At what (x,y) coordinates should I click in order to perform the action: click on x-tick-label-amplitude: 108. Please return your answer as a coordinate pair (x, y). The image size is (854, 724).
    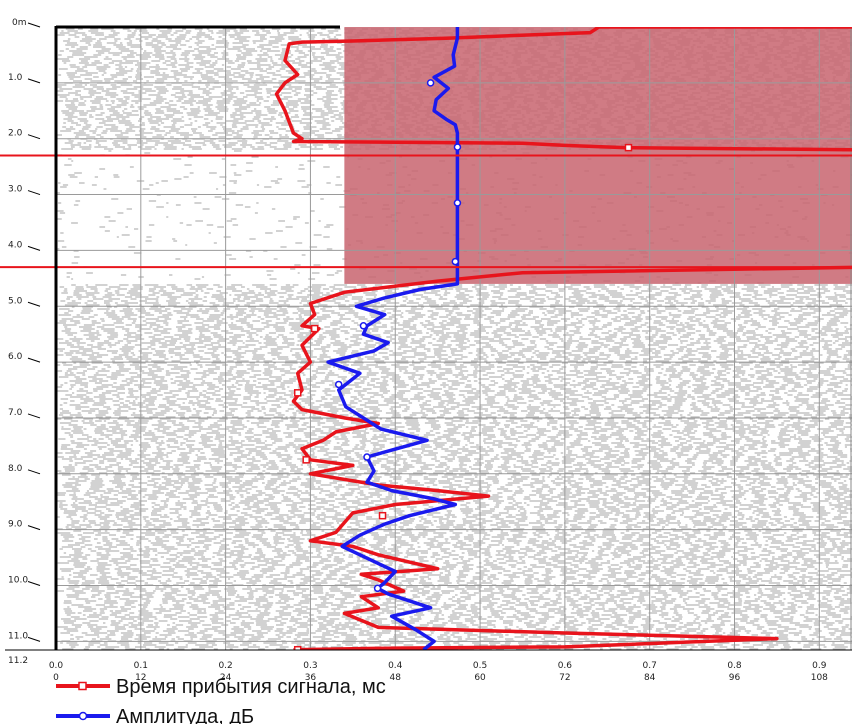
    Looking at the image, I should click on (819, 678).